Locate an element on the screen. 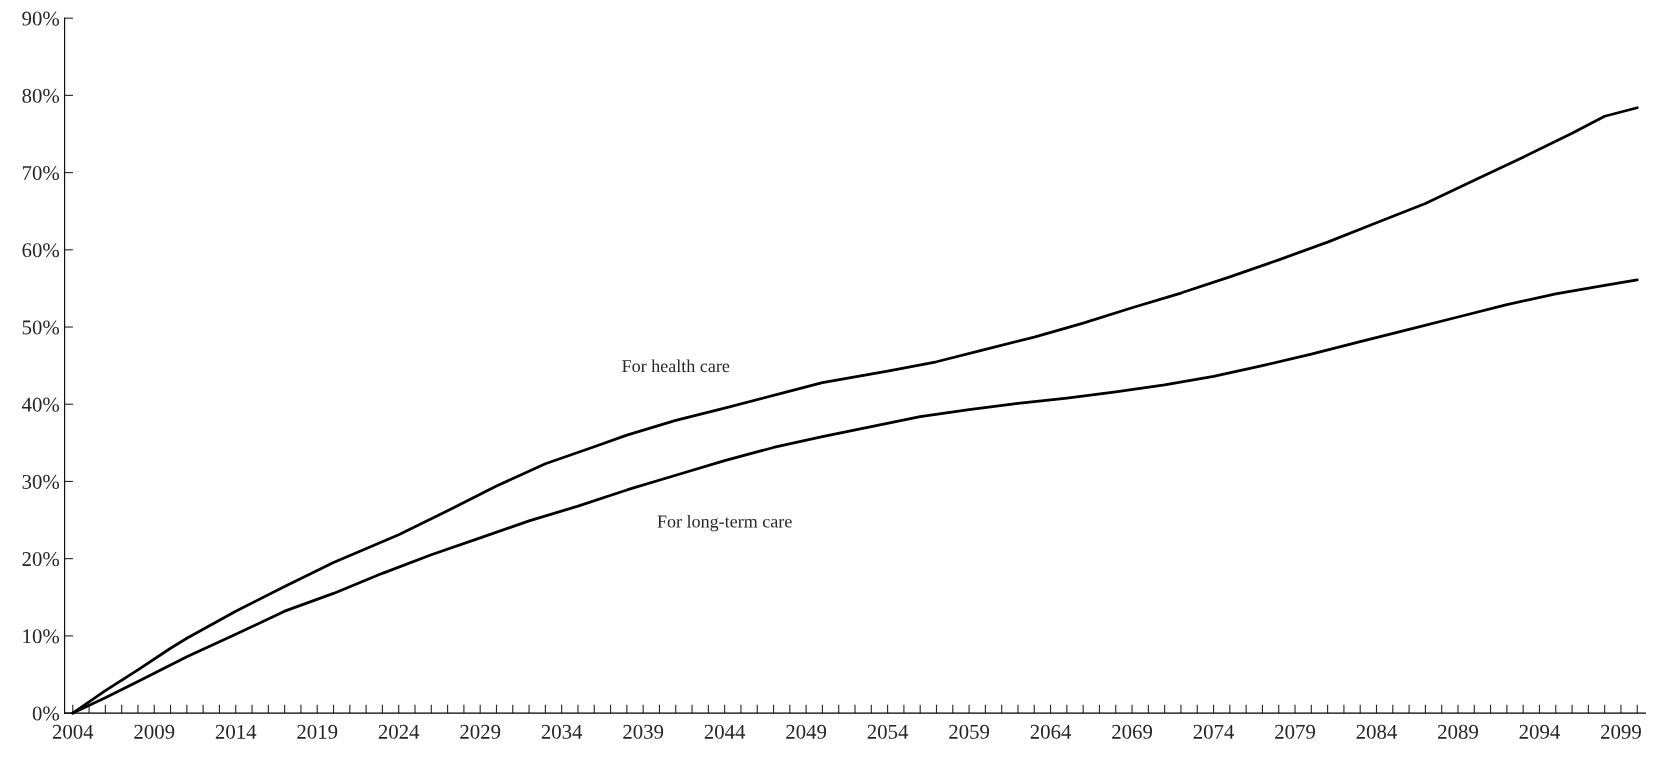 The width and height of the screenshot is (1657, 757). x-tick-label: 2034 is located at coordinates (562, 731).